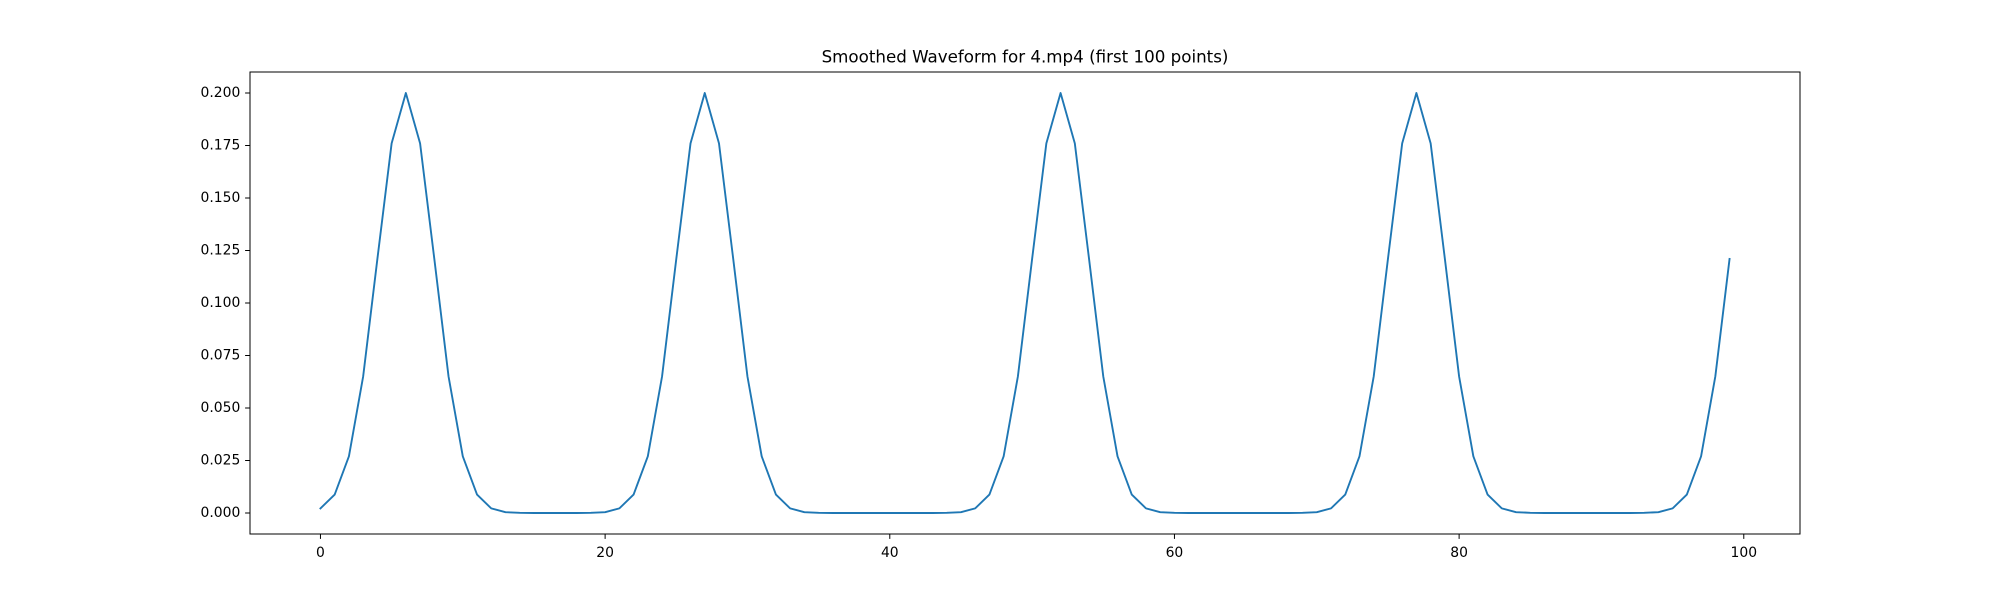 Image resolution: width=2000 pixels, height=604 pixels. What do you see at coordinates (1175, 553) in the screenshot?
I see `x-tick-label: 60` at bounding box center [1175, 553].